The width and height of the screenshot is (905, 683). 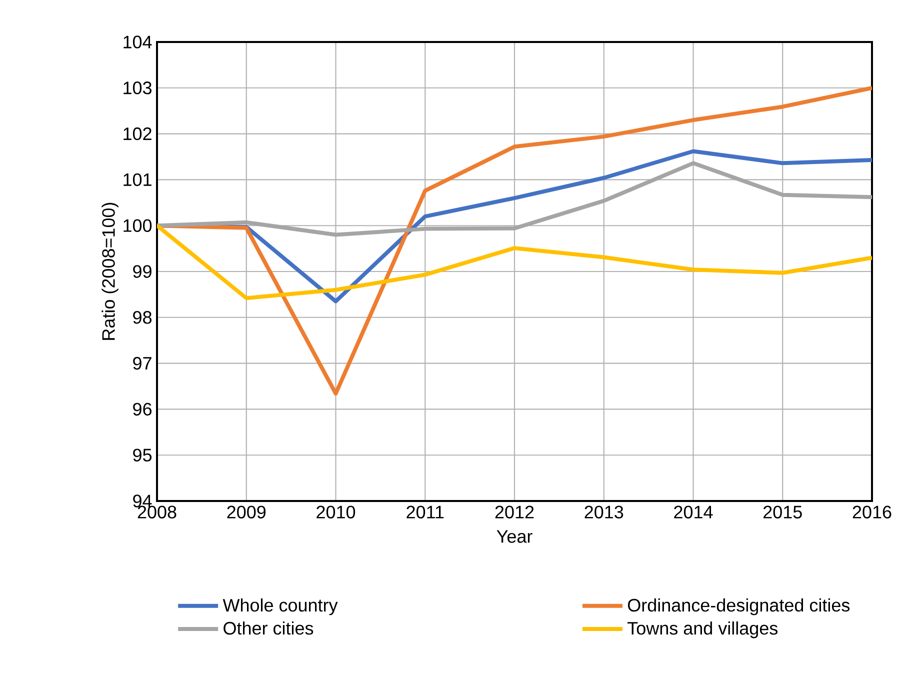 What do you see at coordinates (872, 512) in the screenshot?
I see `x-tick-label: 2016` at bounding box center [872, 512].